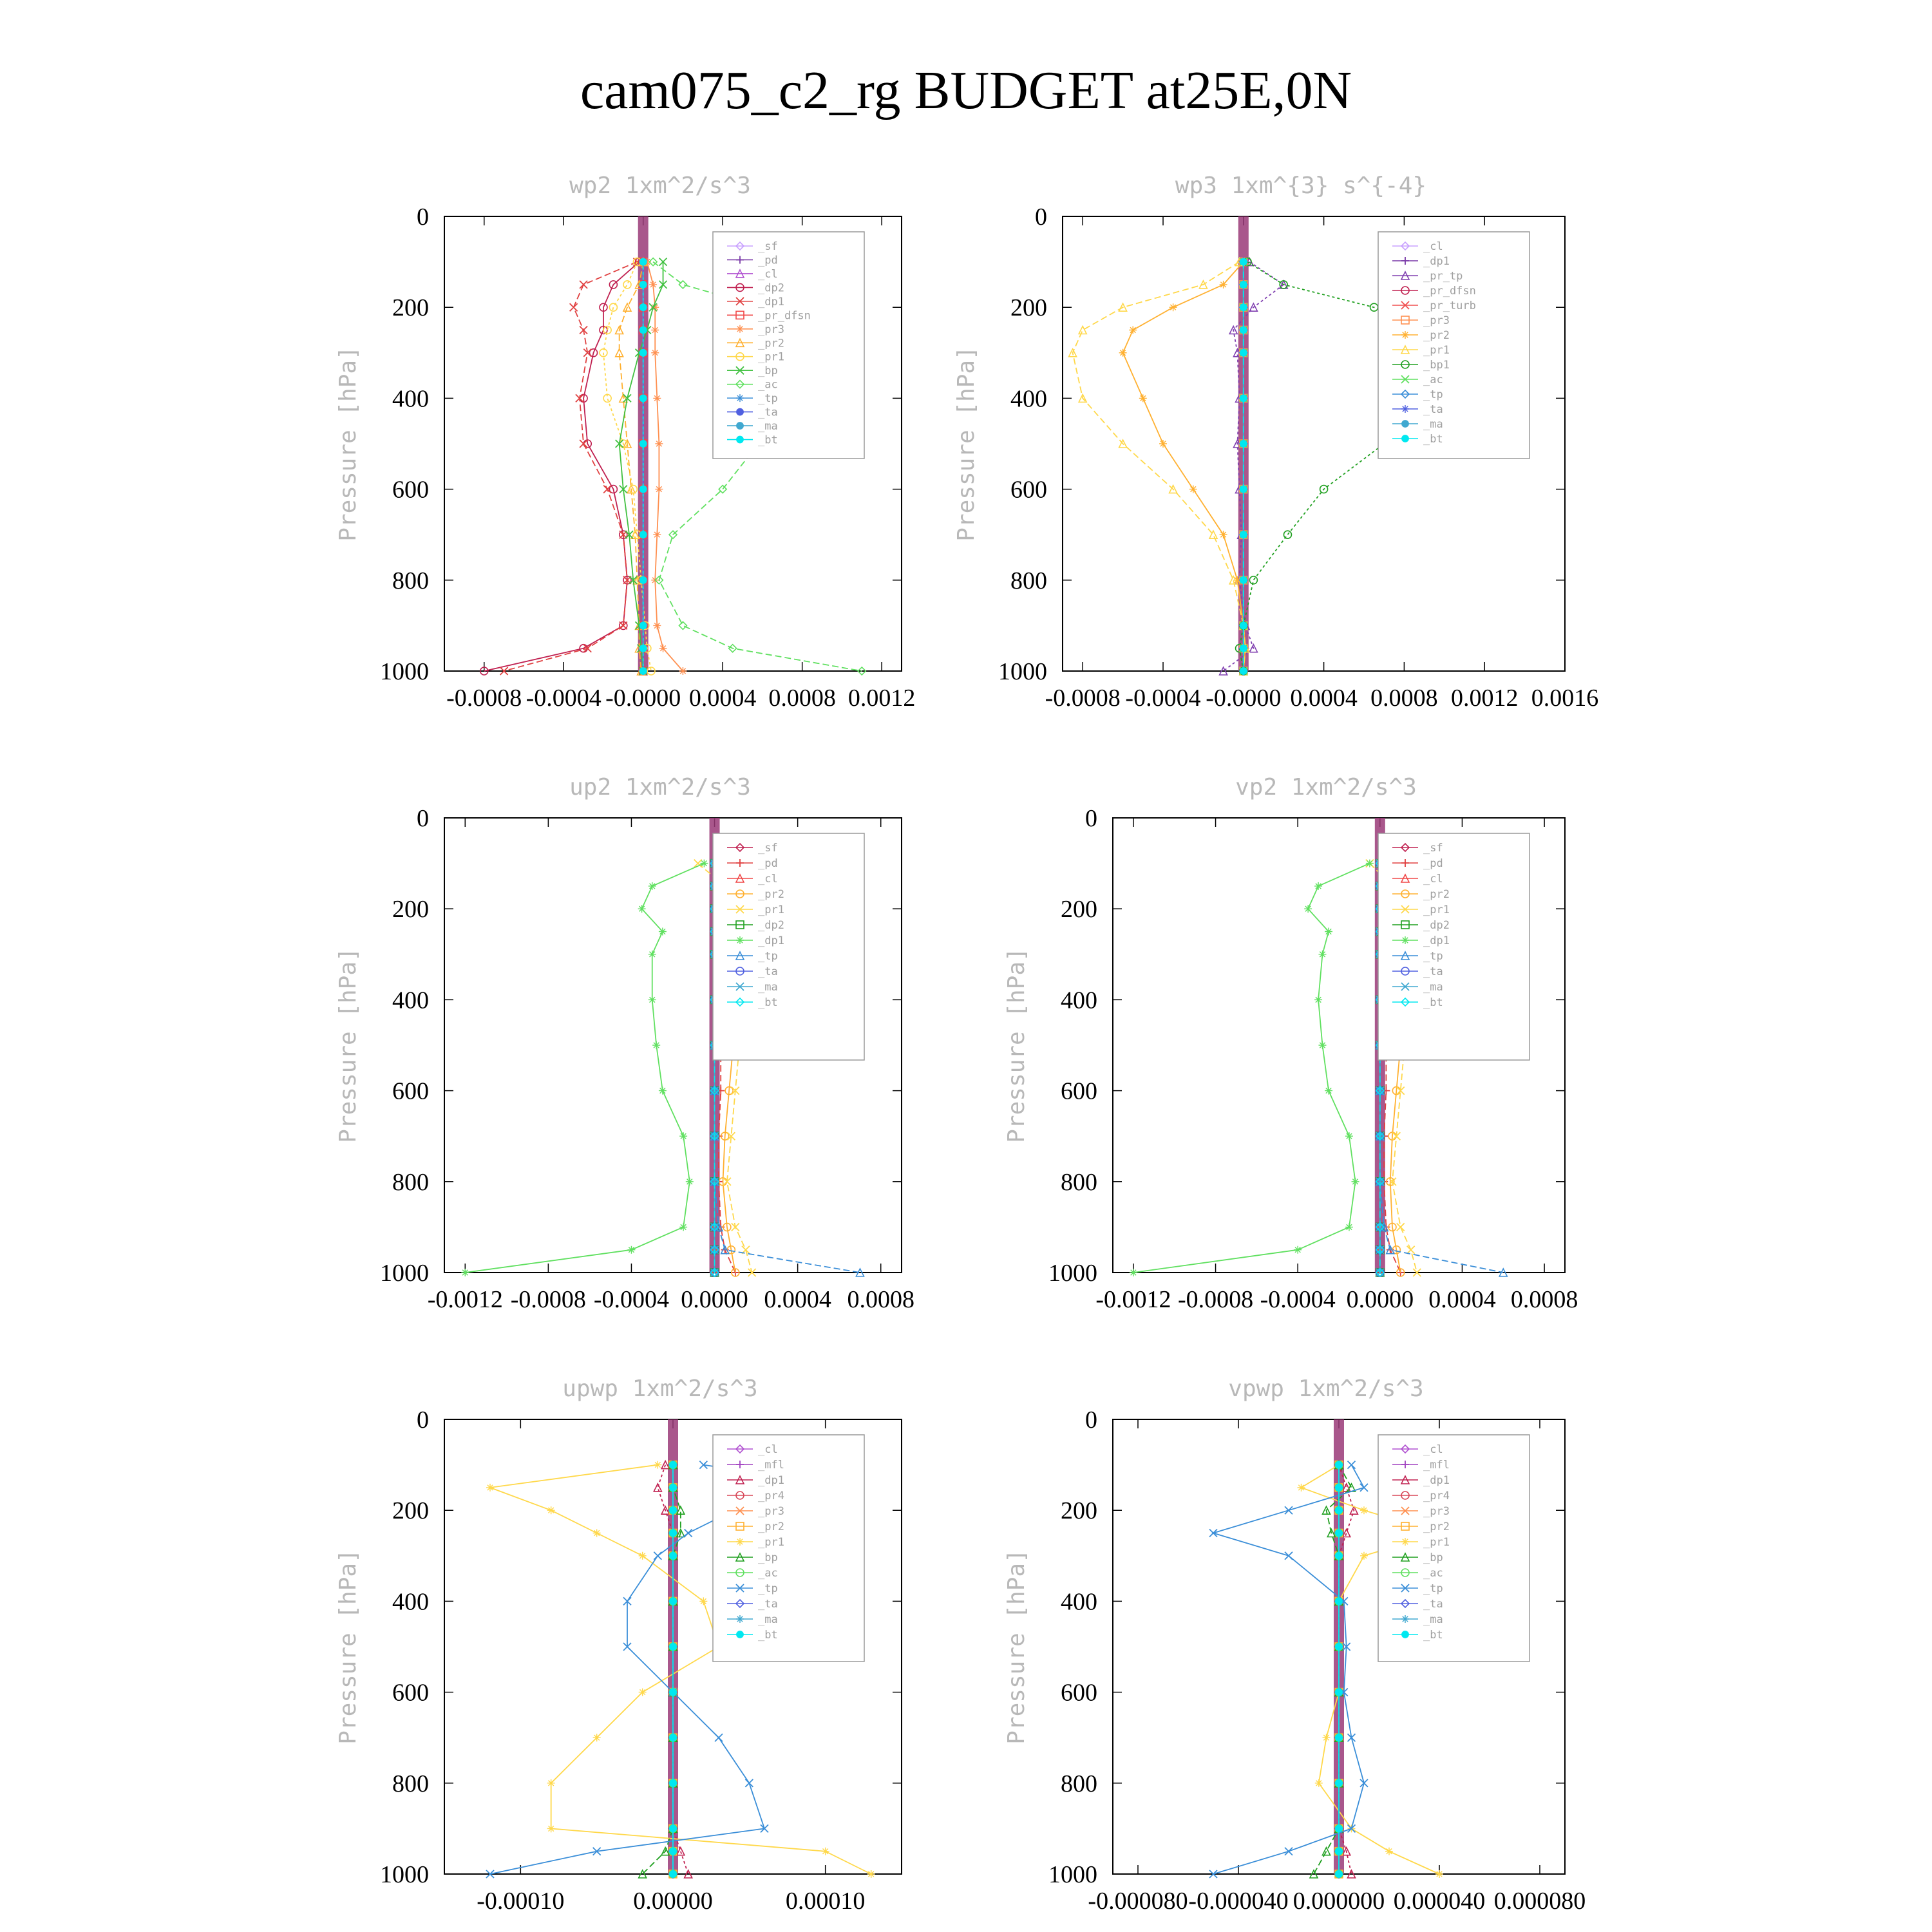 This screenshot has height=1932, width=1932. Describe the element at coordinates (423, 217) in the screenshot. I see `y-tick-label: 0` at that location.